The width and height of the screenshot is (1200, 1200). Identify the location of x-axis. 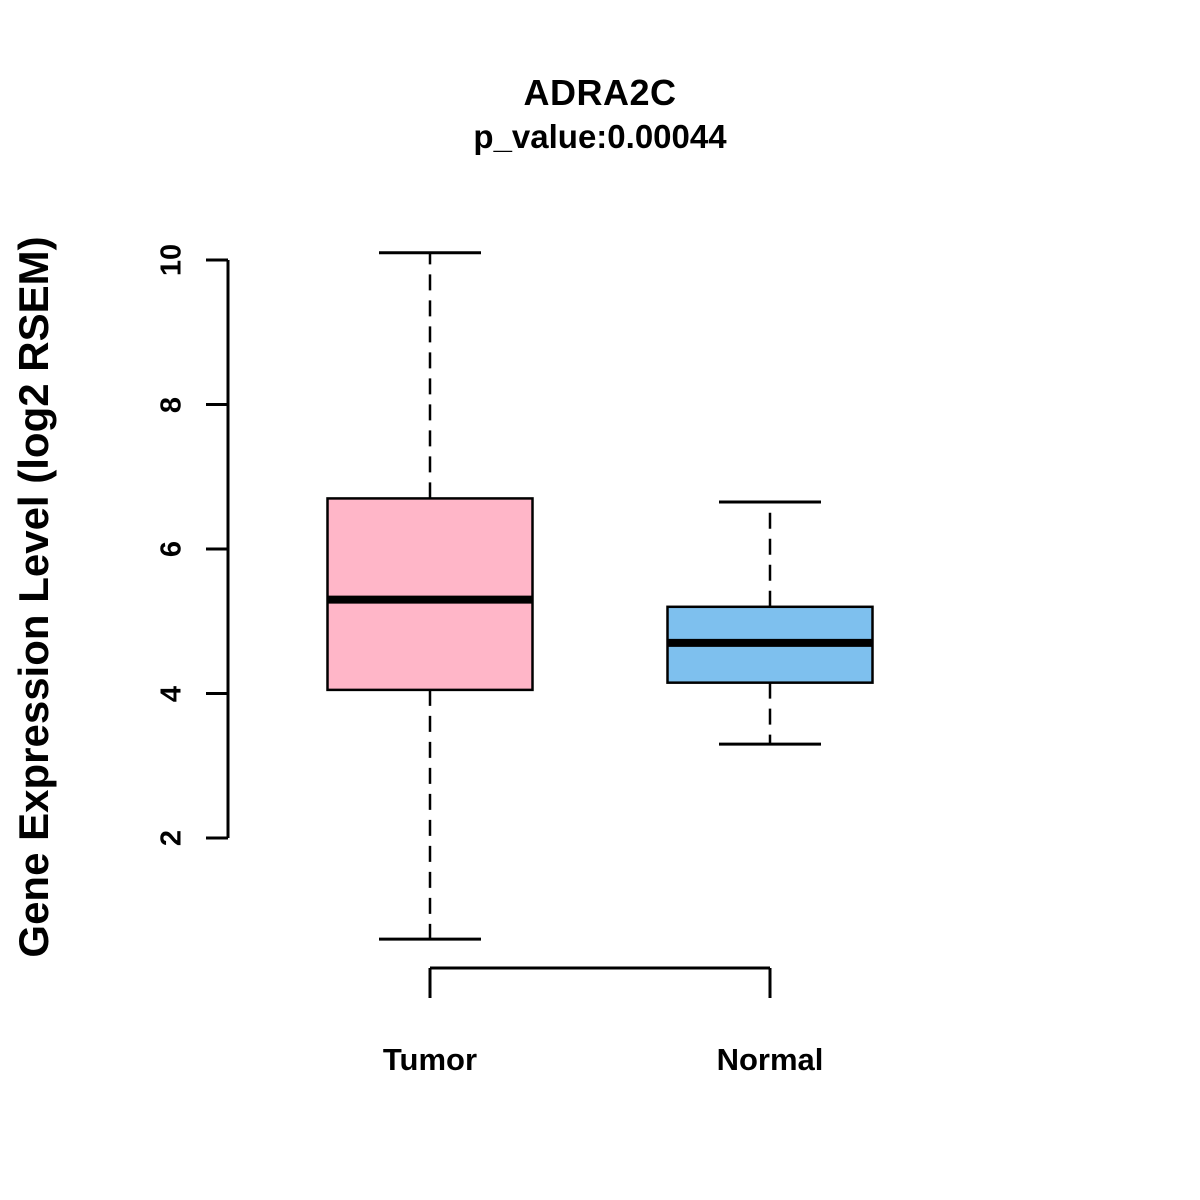
(600, 982).